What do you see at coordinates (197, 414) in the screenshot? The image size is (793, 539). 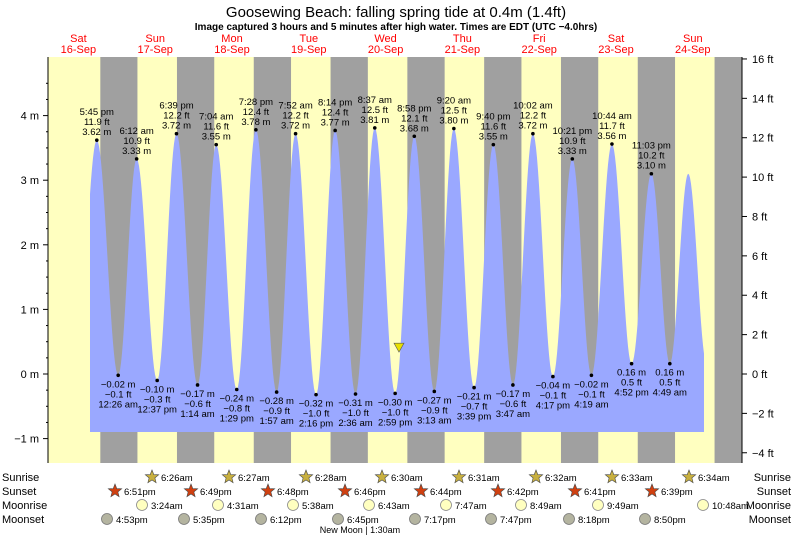 I see `low-tide-time: 1:14 am` at bounding box center [197, 414].